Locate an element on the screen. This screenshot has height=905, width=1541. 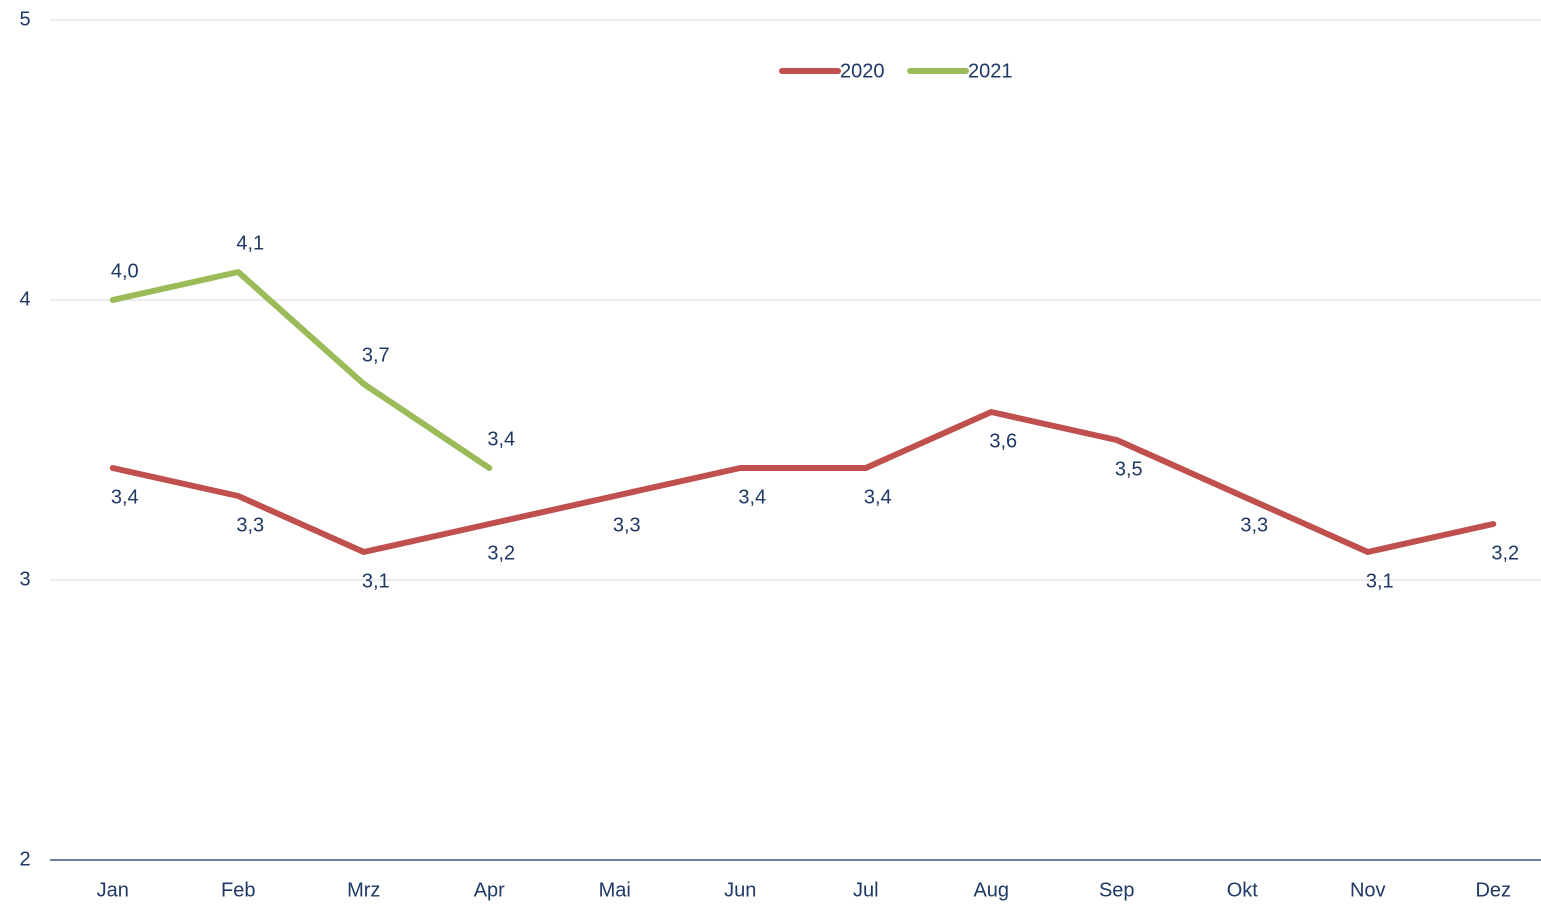
y-tick-label: 5 is located at coordinates (24, 19).